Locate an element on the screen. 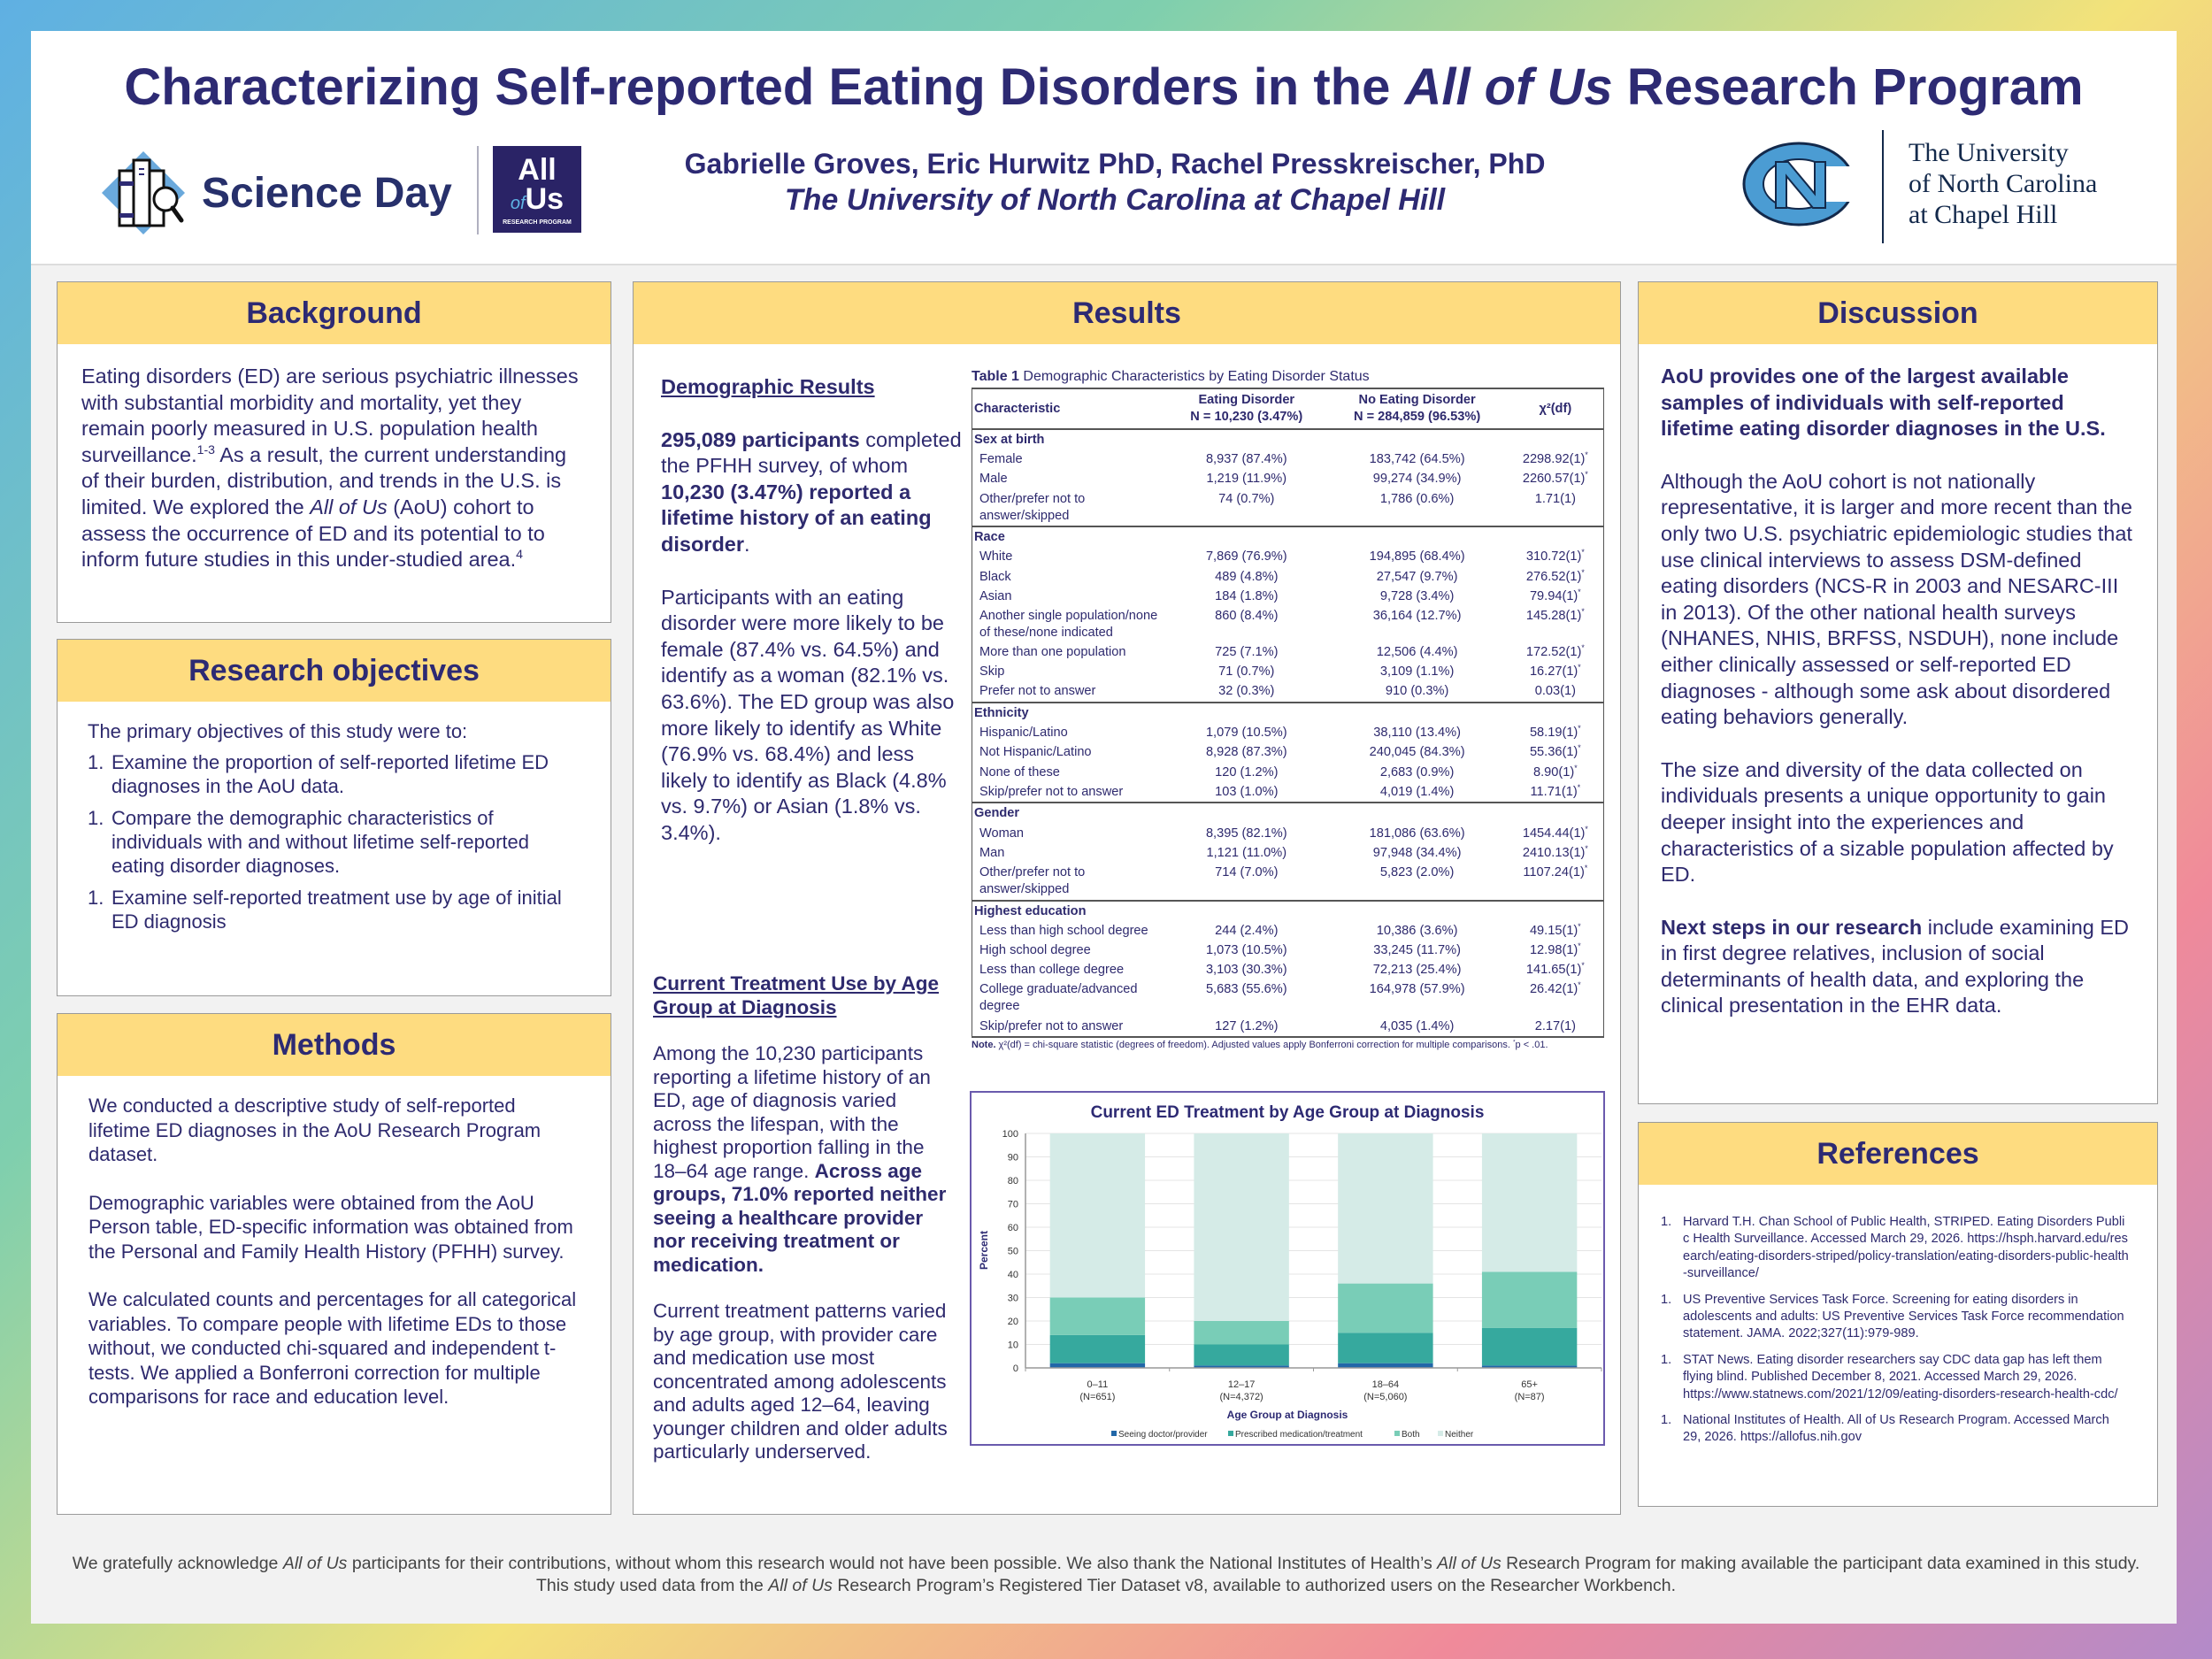 The height and width of the screenshot is (1659, 2212). table-cell: 32 (0.3%) is located at coordinates (1247, 692).